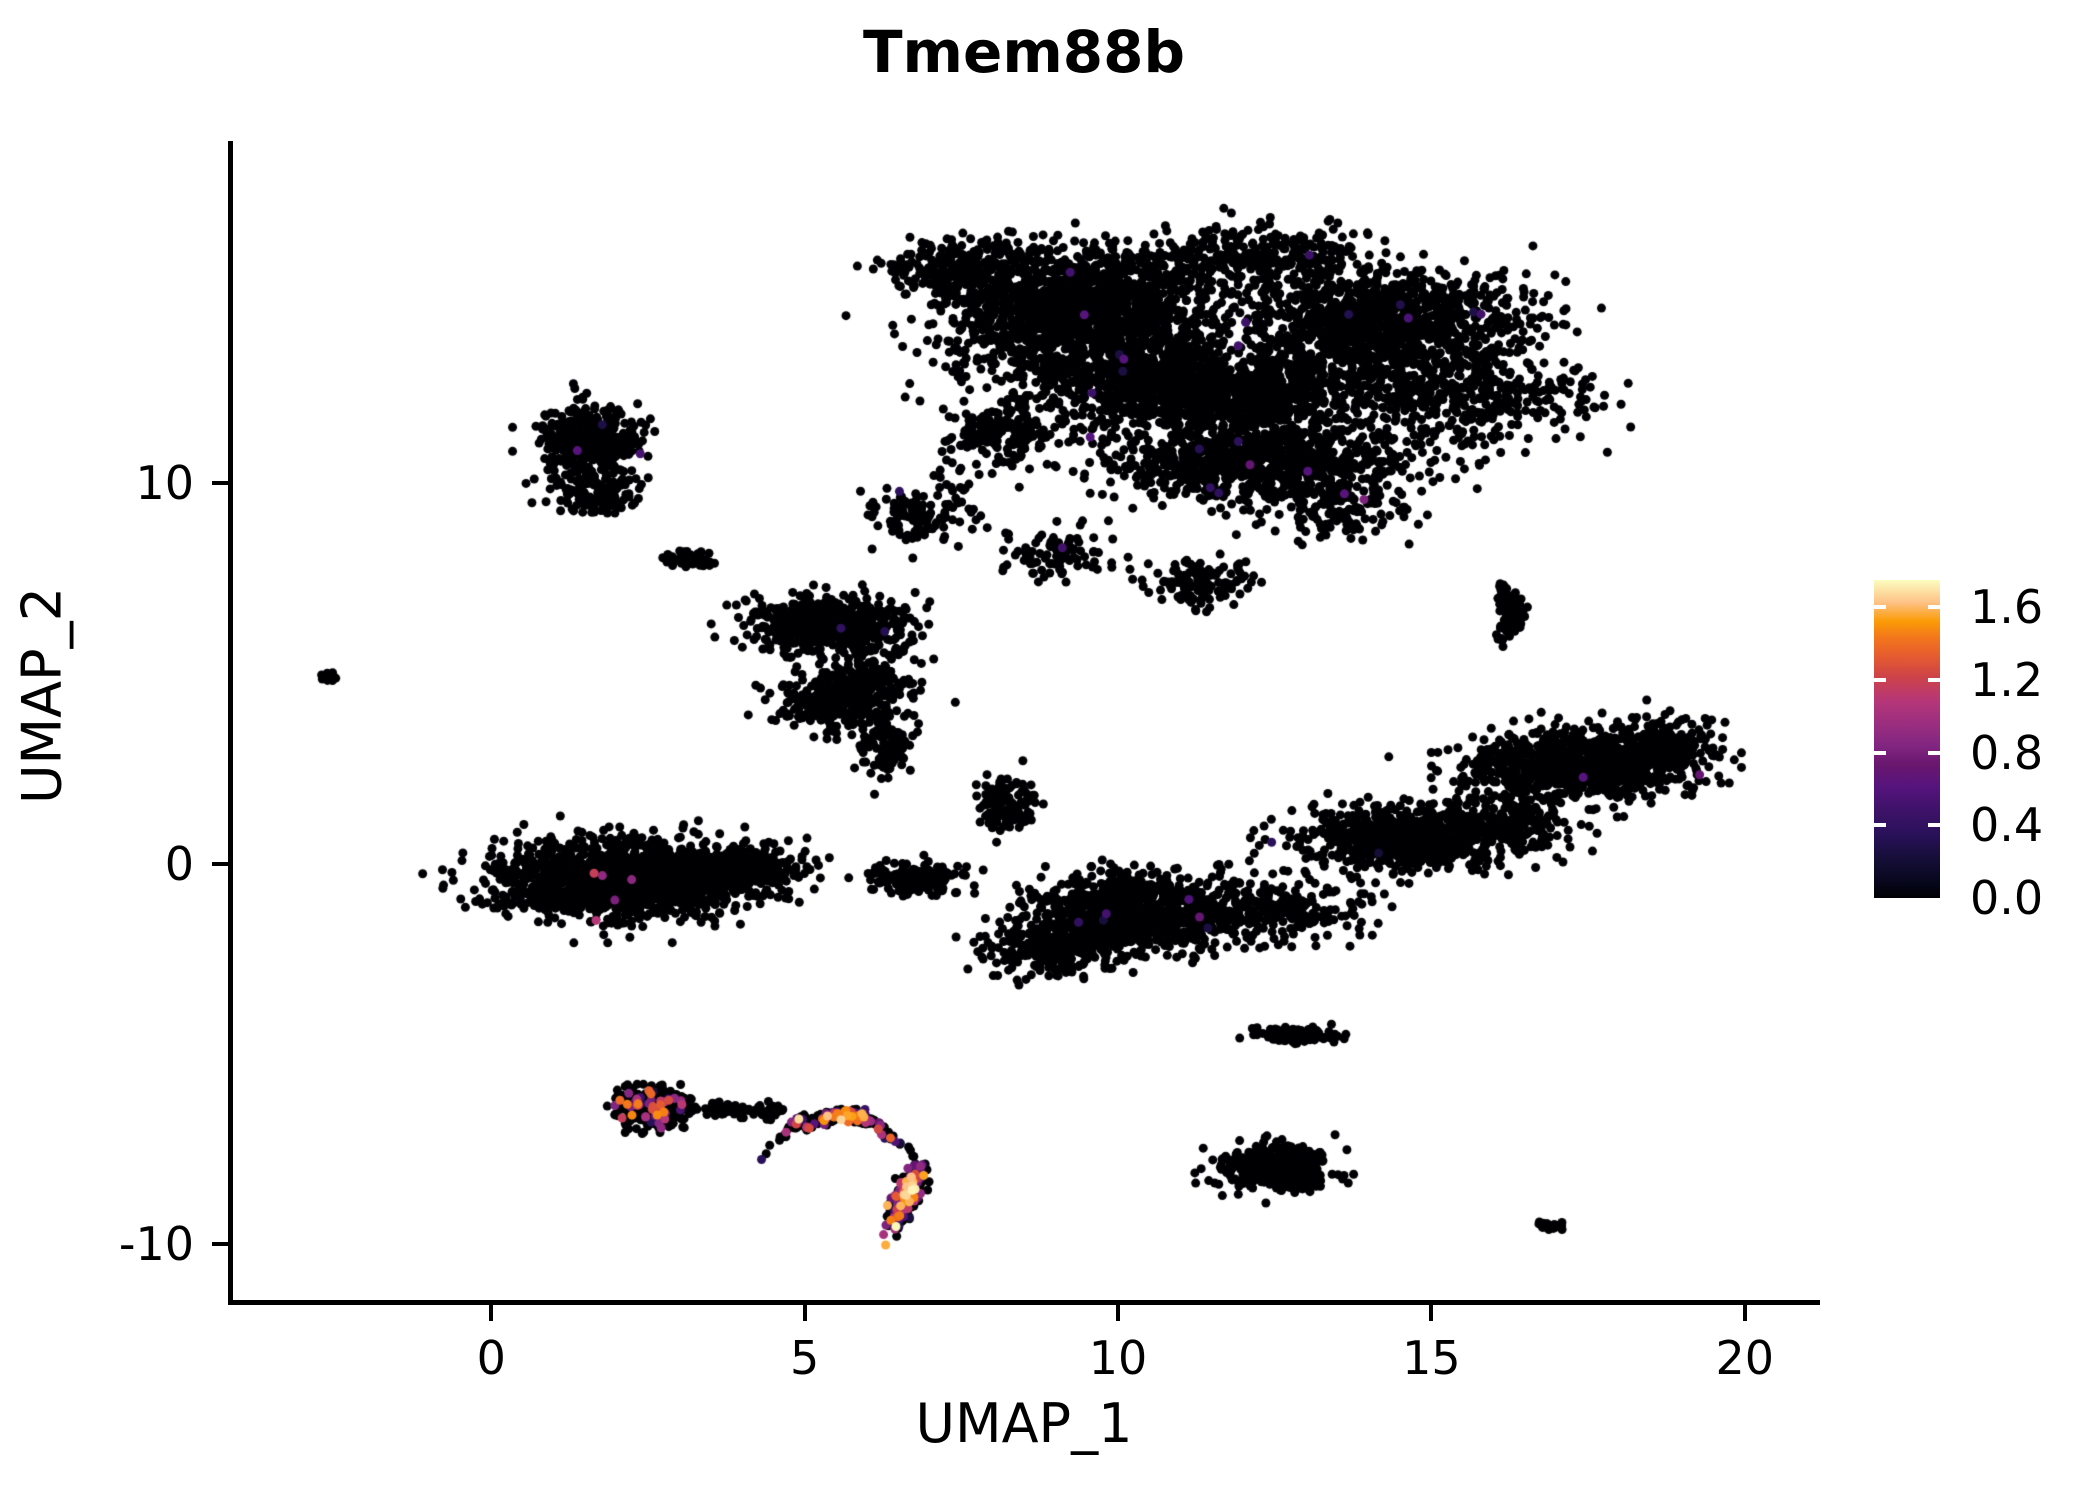  Describe the element at coordinates (1745, 1358) in the screenshot. I see `x-tick-label: 20` at that location.